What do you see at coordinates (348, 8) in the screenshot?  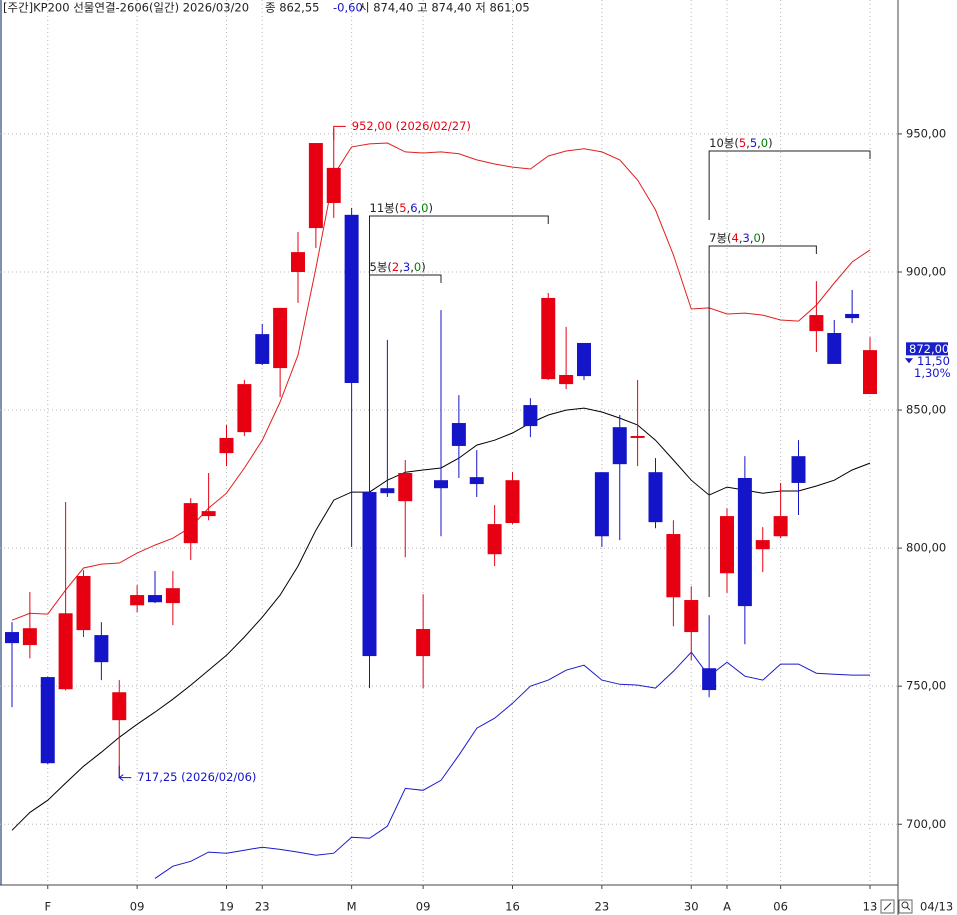 I see `title-change: -0,60` at bounding box center [348, 8].